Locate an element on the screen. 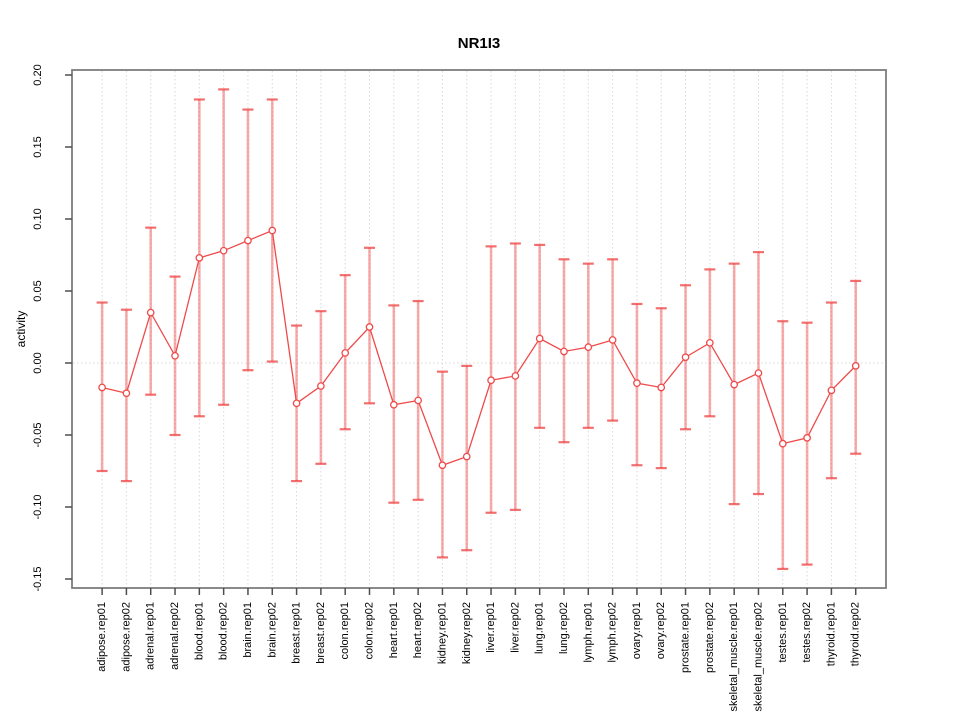  y-tick-label: 0.05 is located at coordinates (38, 290).